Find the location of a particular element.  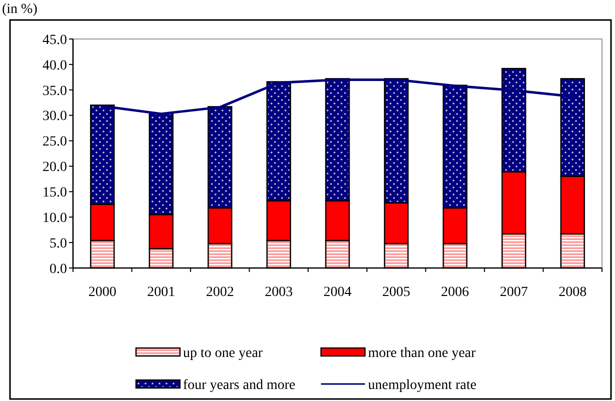

legend-label: up to one year is located at coordinates (223, 353).